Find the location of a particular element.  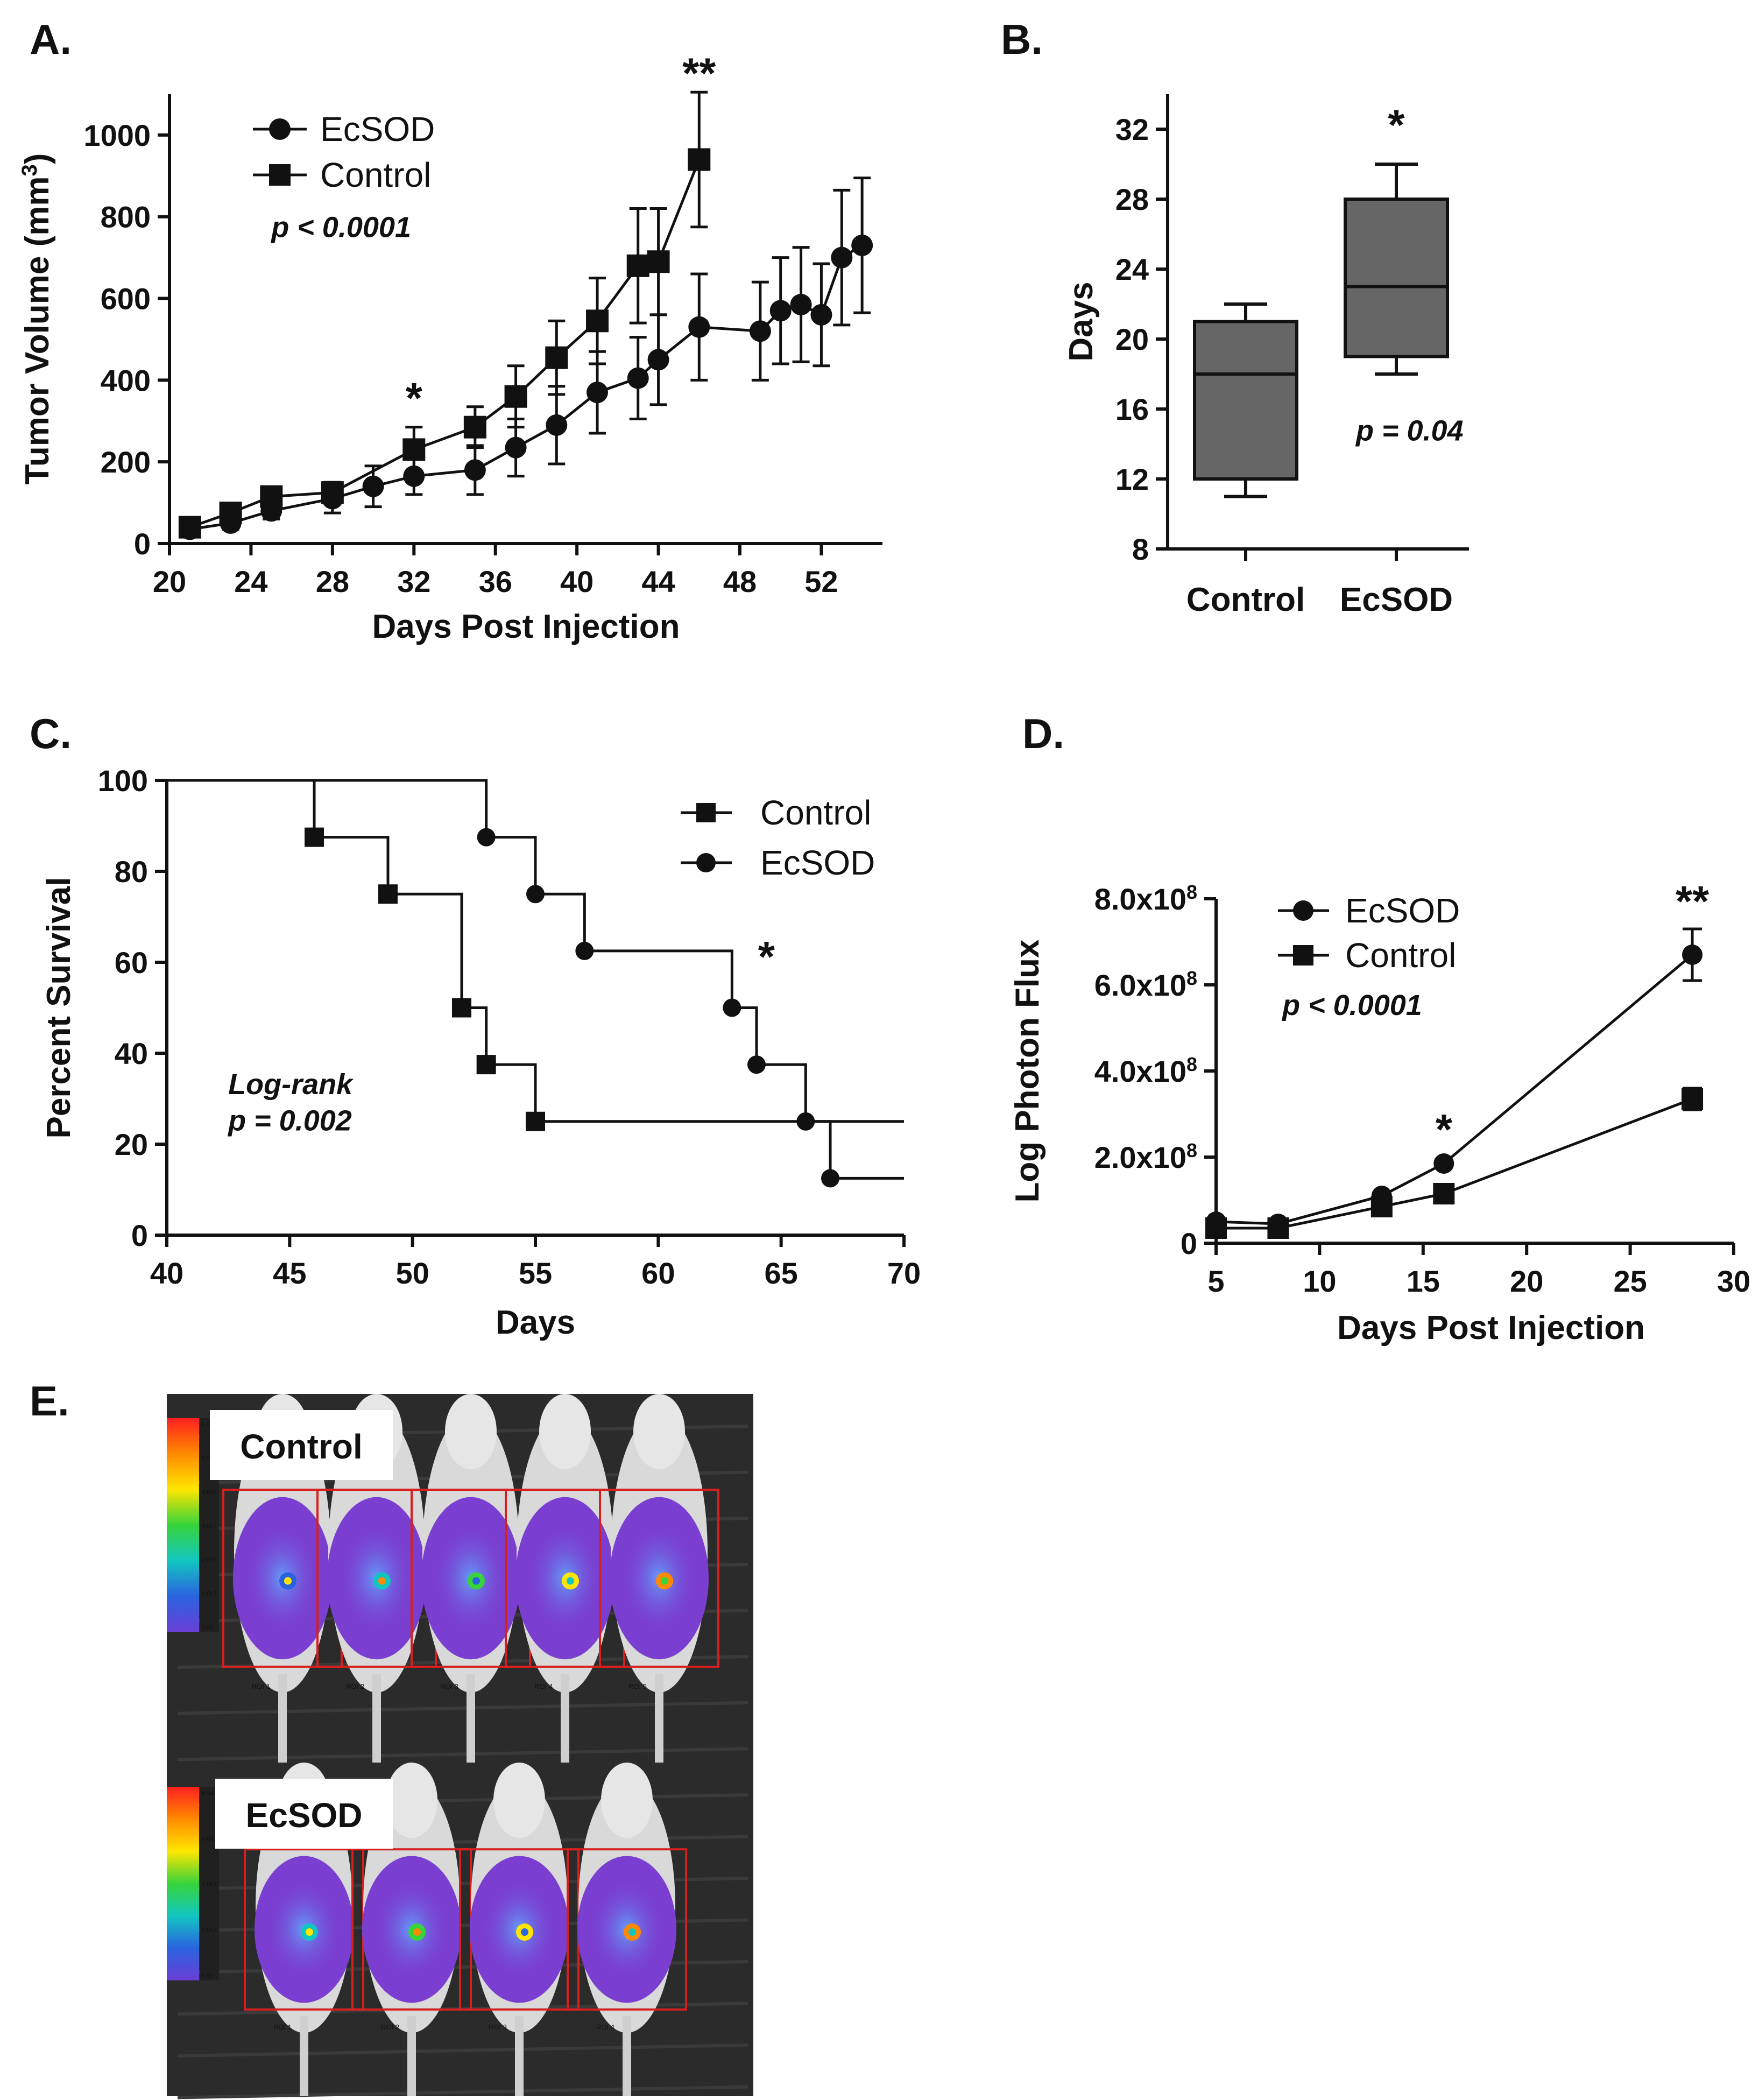

roi-label: ROI 4 is located at coordinates (543, 1686).